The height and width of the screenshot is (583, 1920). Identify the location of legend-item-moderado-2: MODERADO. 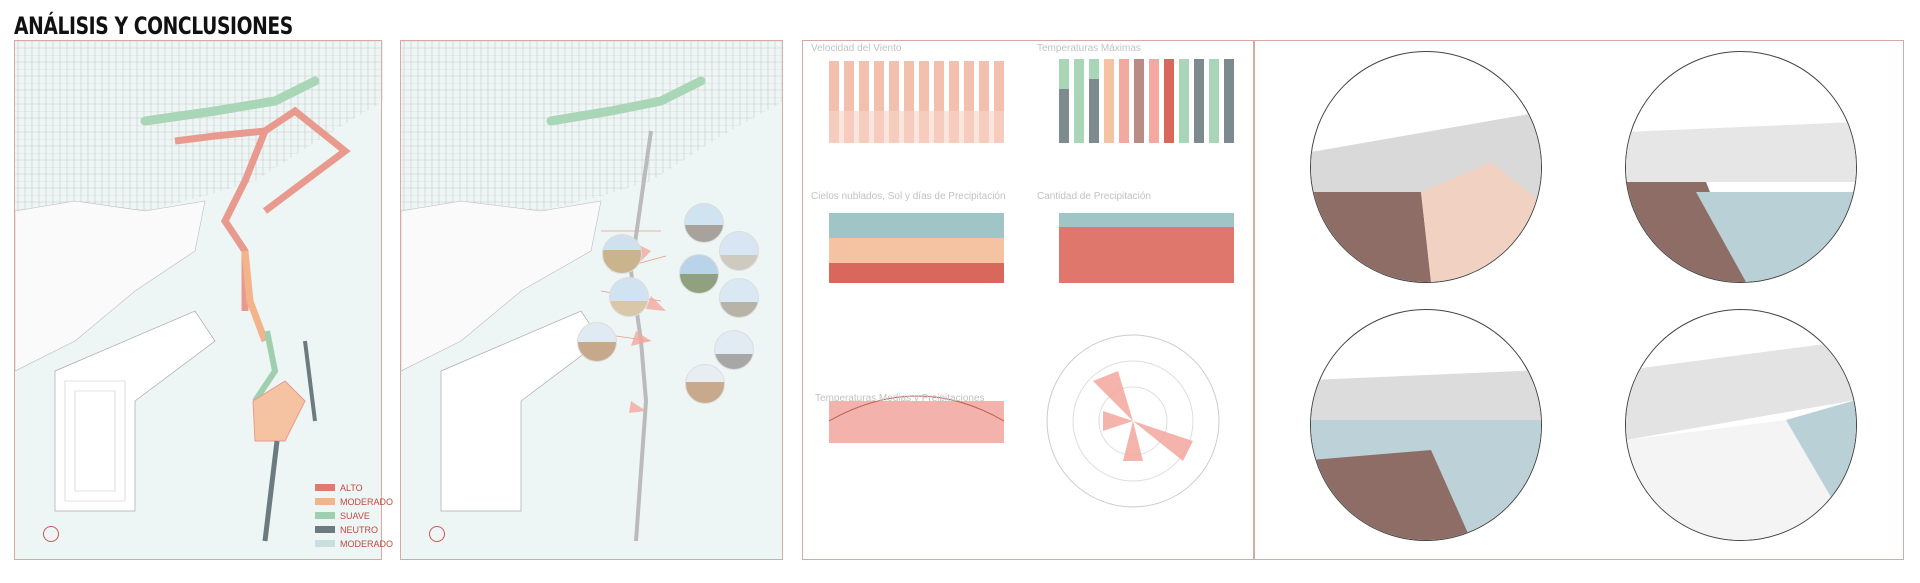
(354, 543).